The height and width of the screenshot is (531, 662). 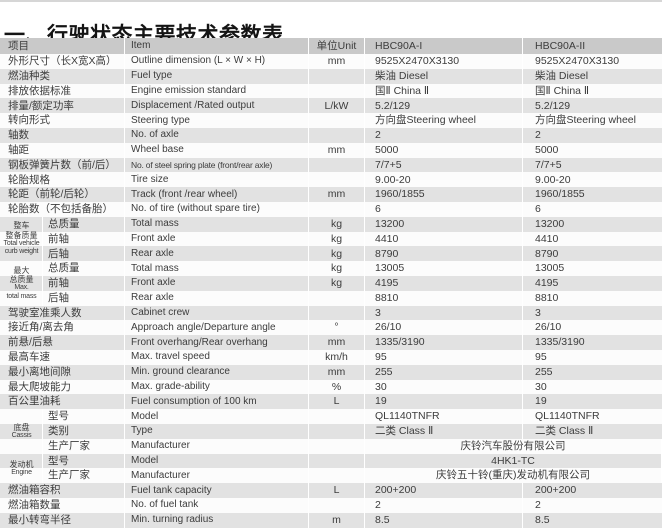 I want to click on row-label-en: Front overhang/Rear overhang, so click(x=217, y=342).